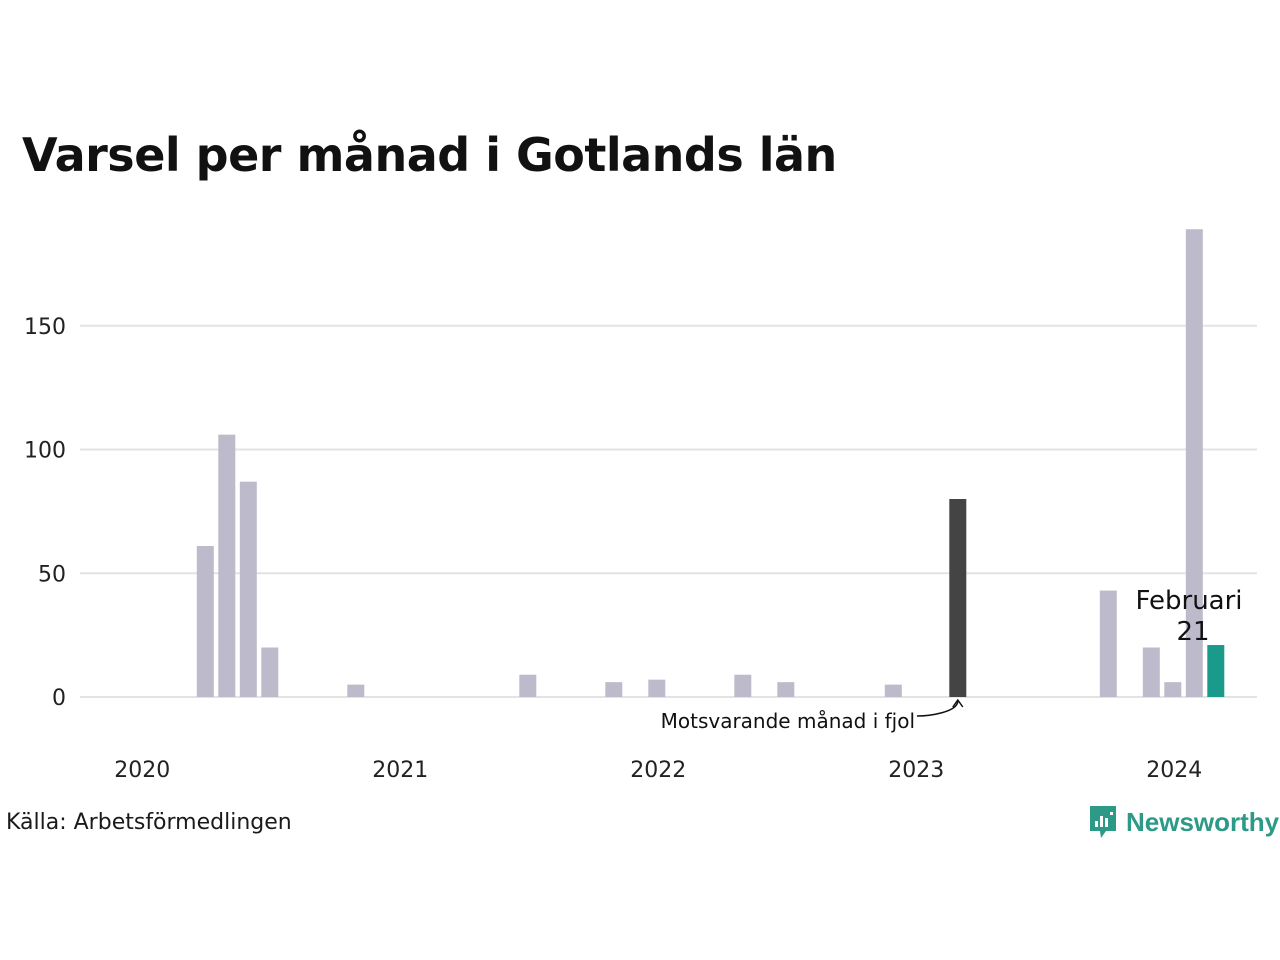  I want to click on y-tick-label: 150, so click(45, 327).